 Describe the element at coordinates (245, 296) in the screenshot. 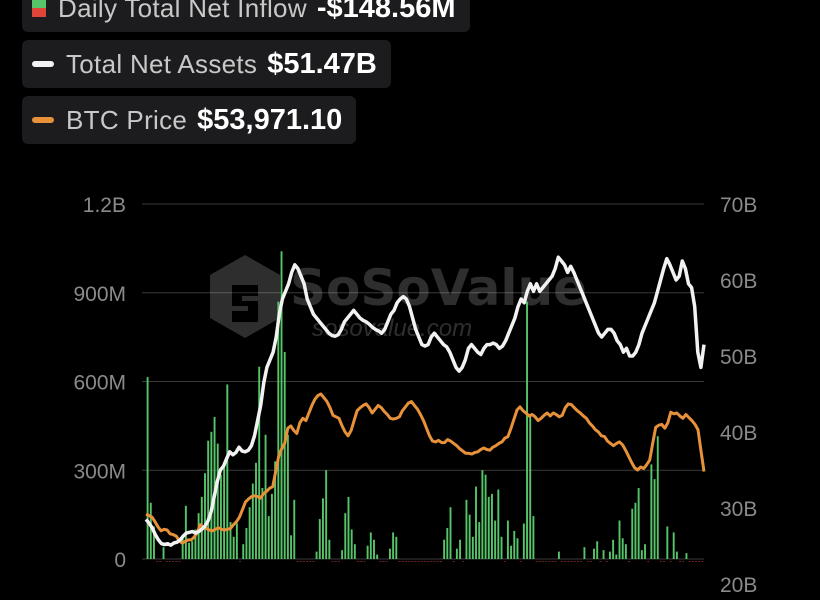

I see `sosovalue-logo-icon` at that location.